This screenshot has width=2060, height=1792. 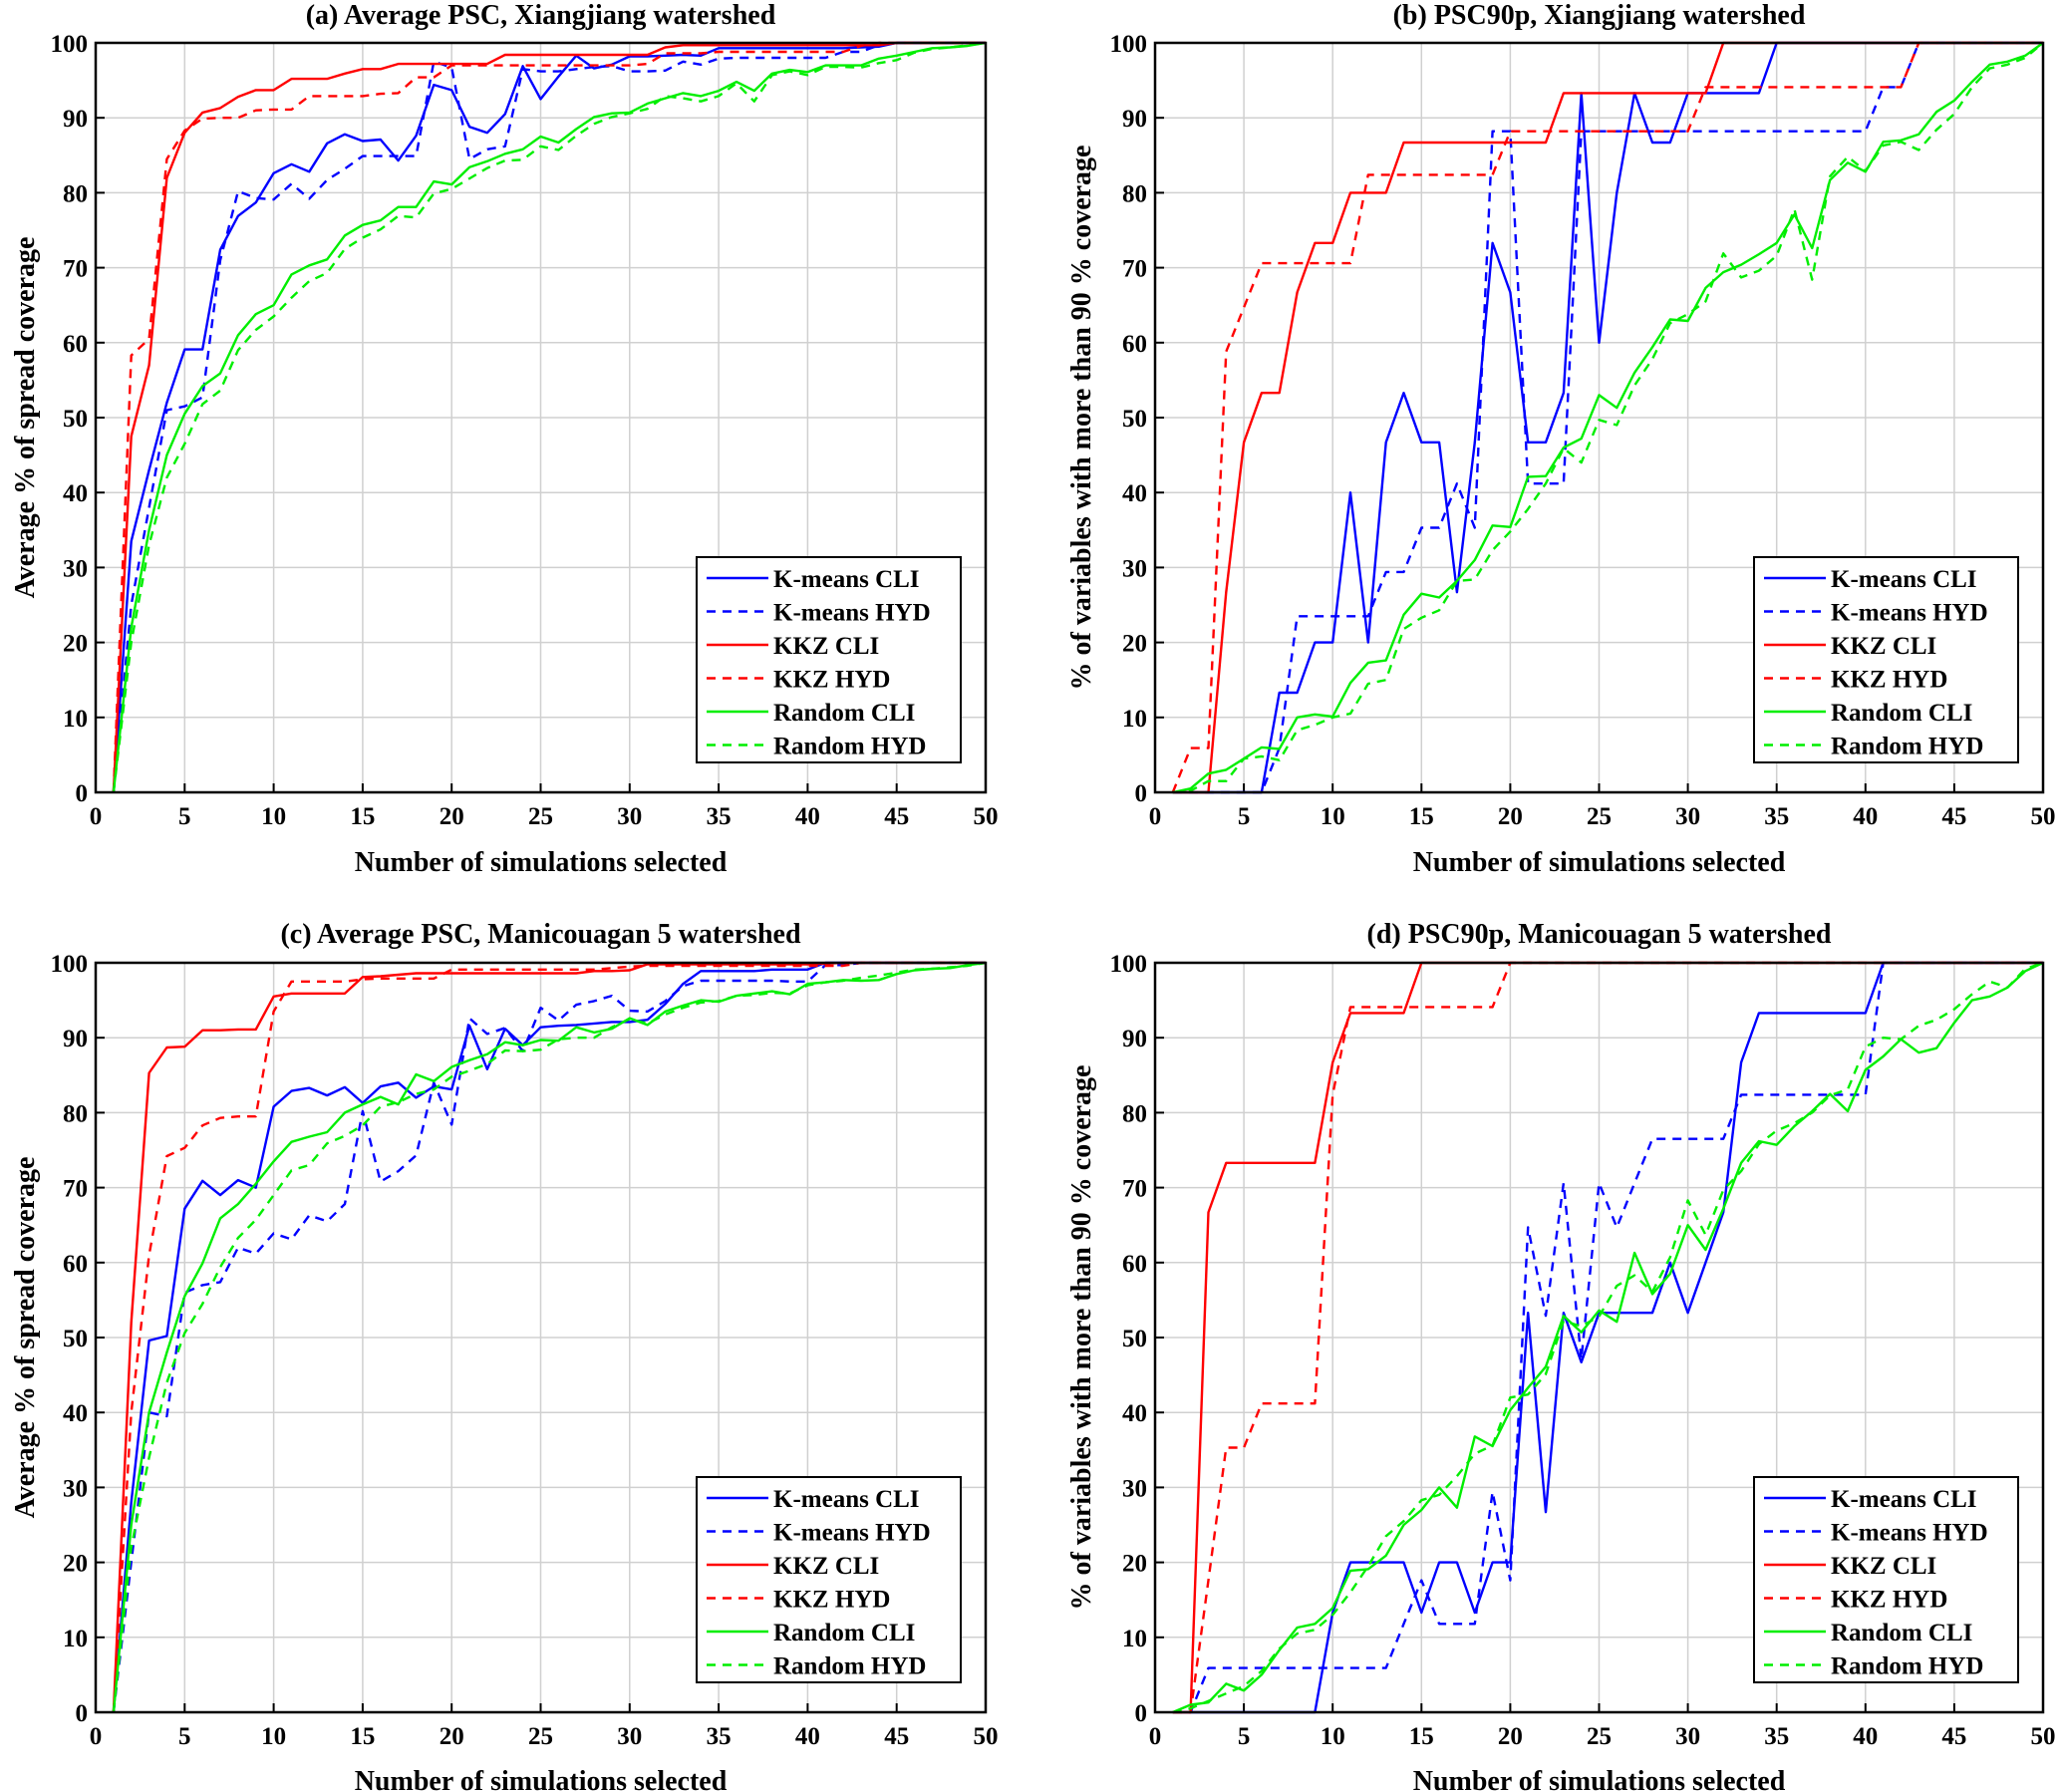 What do you see at coordinates (541, 15) in the screenshot?
I see `chart-title: (a) Average PSC, Xiangjiang watershed` at bounding box center [541, 15].